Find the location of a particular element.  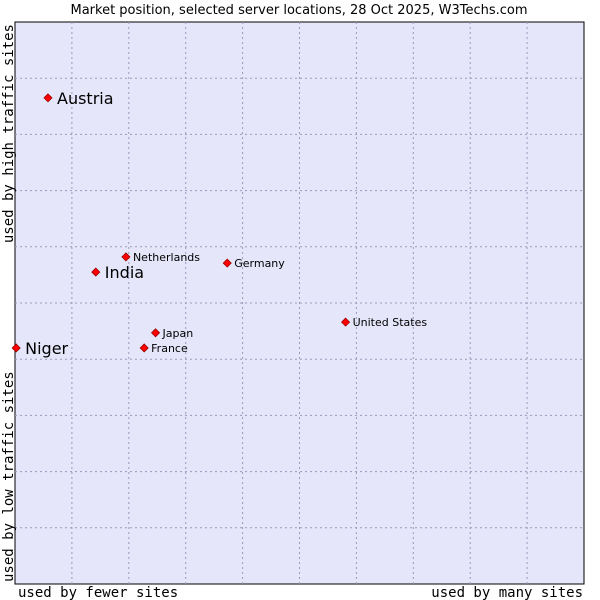

point-marker-india is located at coordinates (96, 272).